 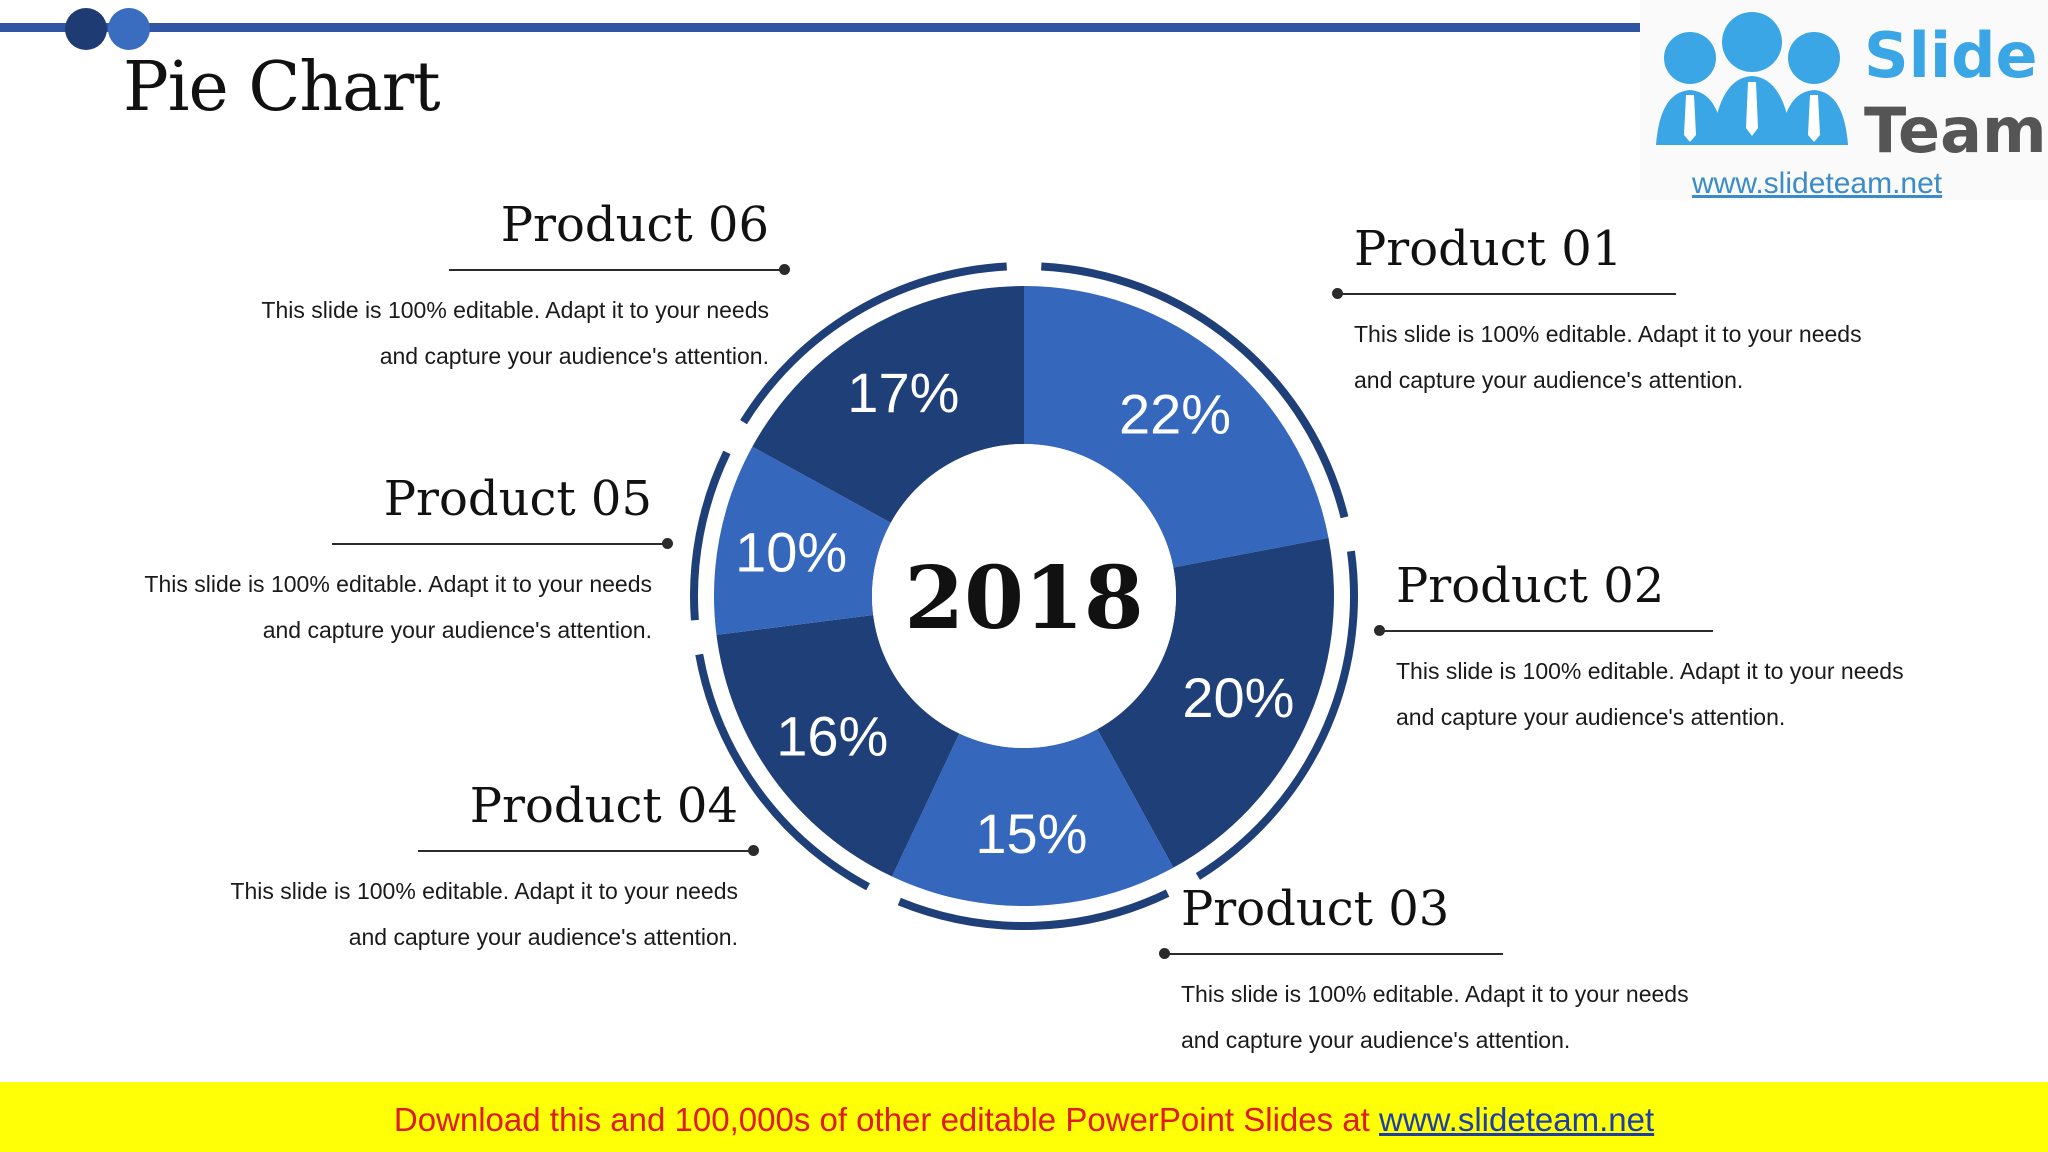 What do you see at coordinates (1031, 833) in the screenshot?
I see `slice-label-3: 15%` at bounding box center [1031, 833].